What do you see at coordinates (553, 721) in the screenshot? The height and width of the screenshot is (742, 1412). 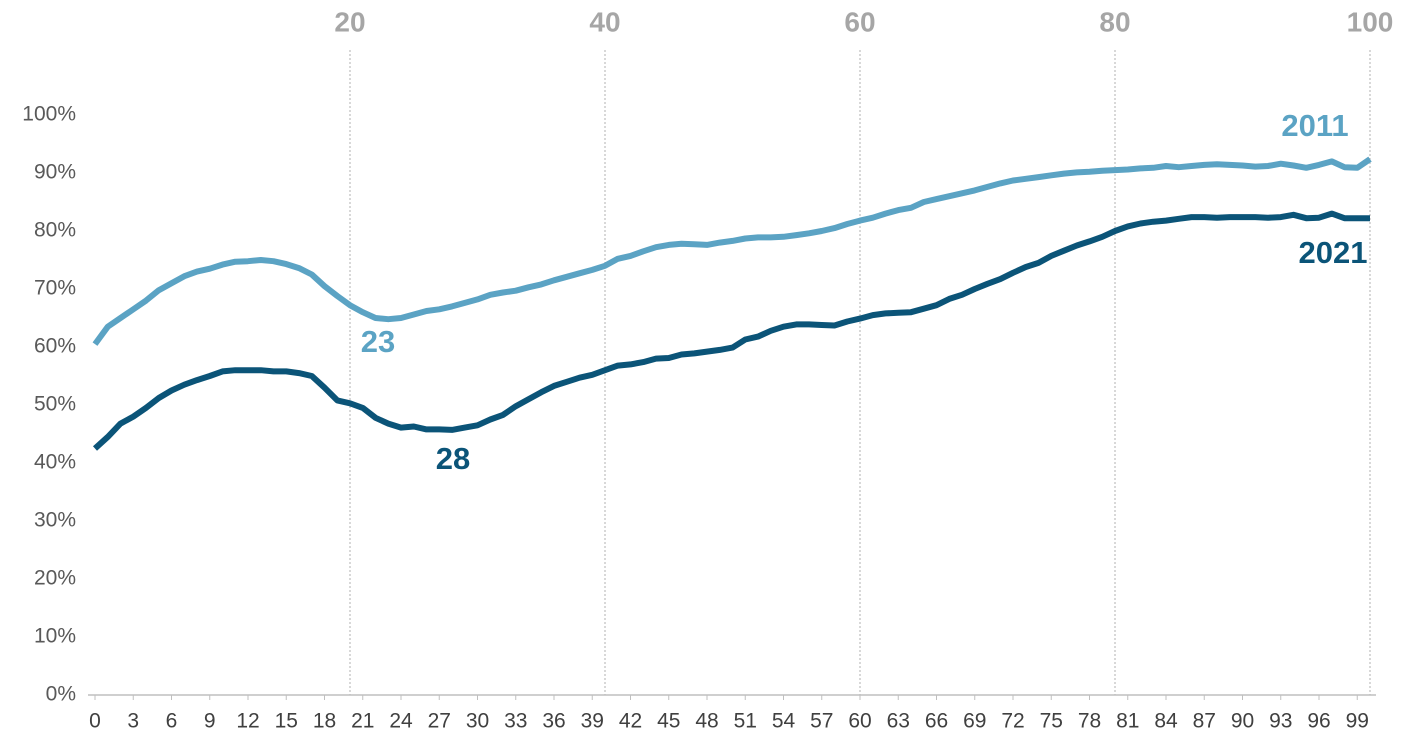 I see `x-tick-label: 36` at bounding box center [553, 721].